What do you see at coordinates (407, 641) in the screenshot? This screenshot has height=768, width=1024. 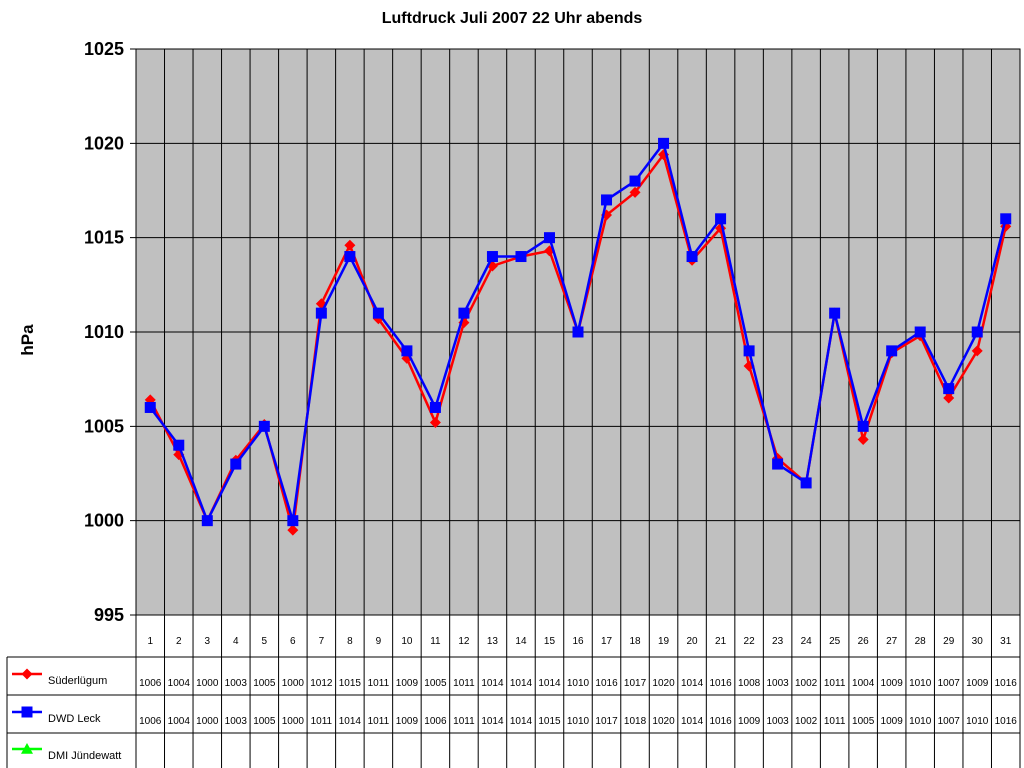 I see `x-tick-label: 10` at bounding box center [407, 641].